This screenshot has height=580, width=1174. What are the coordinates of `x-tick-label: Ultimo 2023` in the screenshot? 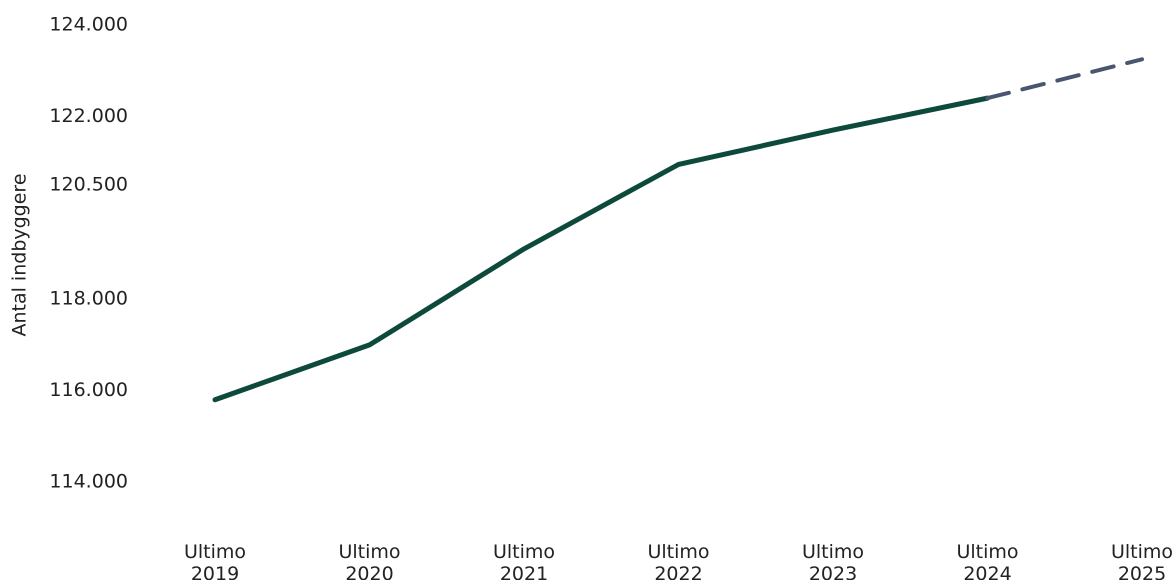 It's located at (833, 560).